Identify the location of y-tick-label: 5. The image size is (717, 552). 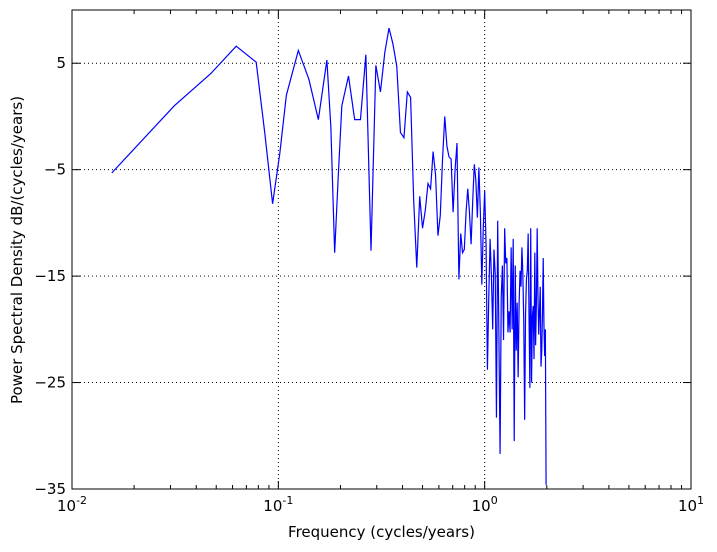
(61, 63).